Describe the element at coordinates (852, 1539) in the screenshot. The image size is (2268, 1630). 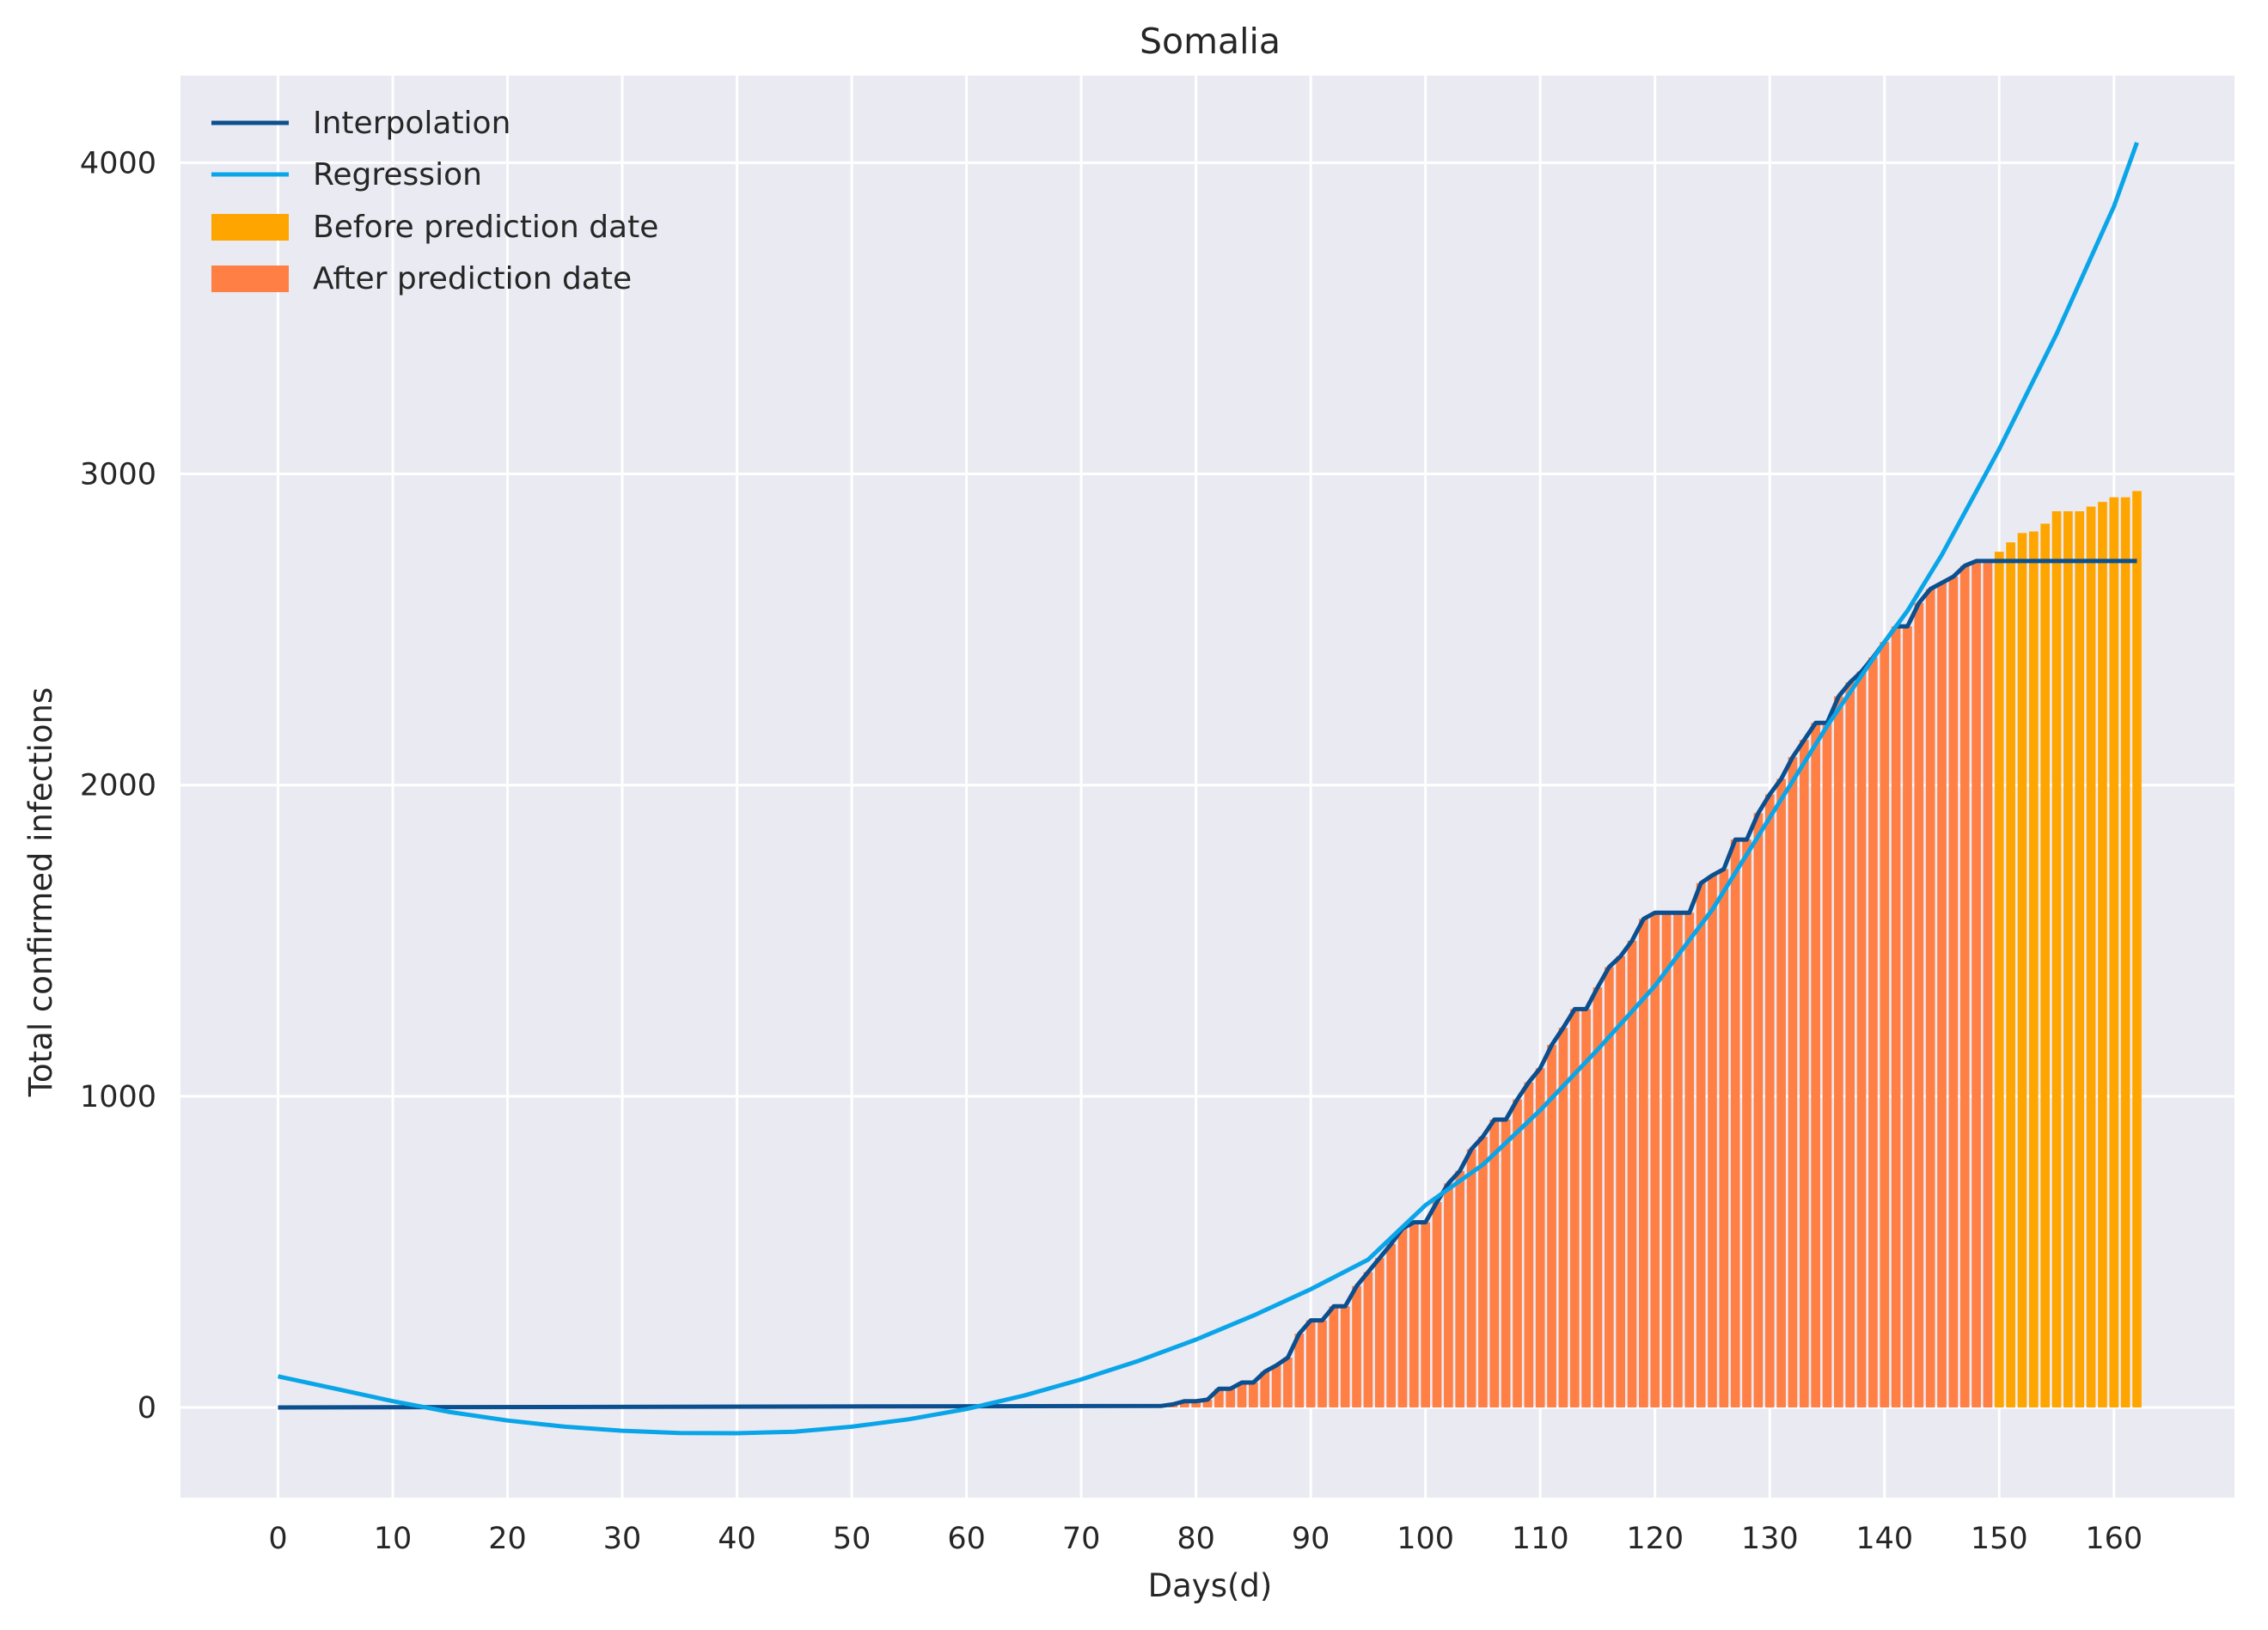
I see `x-tick-label: 50` at that location.